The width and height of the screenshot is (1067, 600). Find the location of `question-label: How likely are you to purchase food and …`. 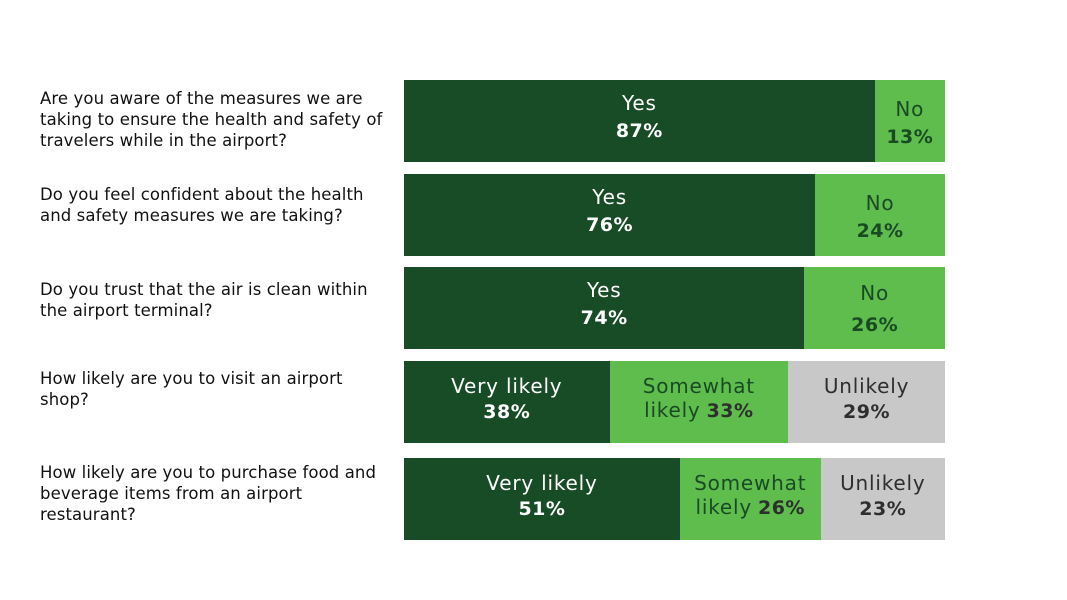

question-label: How likely are you to purchase food and … is located at coordinates (208, 493).